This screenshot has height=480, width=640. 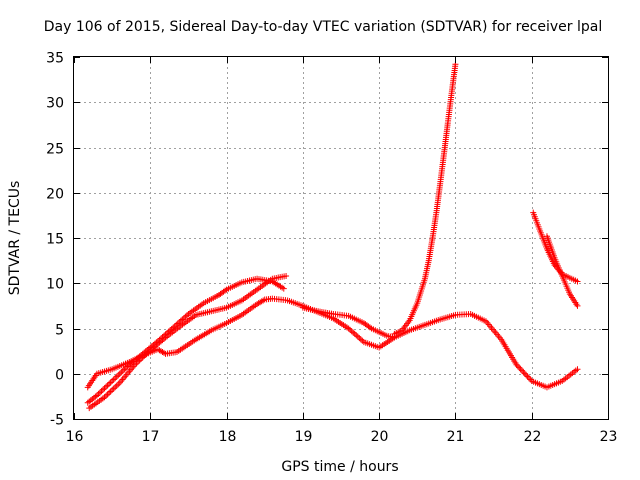 What do you see at coordinates (339, 467) in the screenshot?
I see `x-axis-label: GPS time / hours` at bounding box center [339, 467].